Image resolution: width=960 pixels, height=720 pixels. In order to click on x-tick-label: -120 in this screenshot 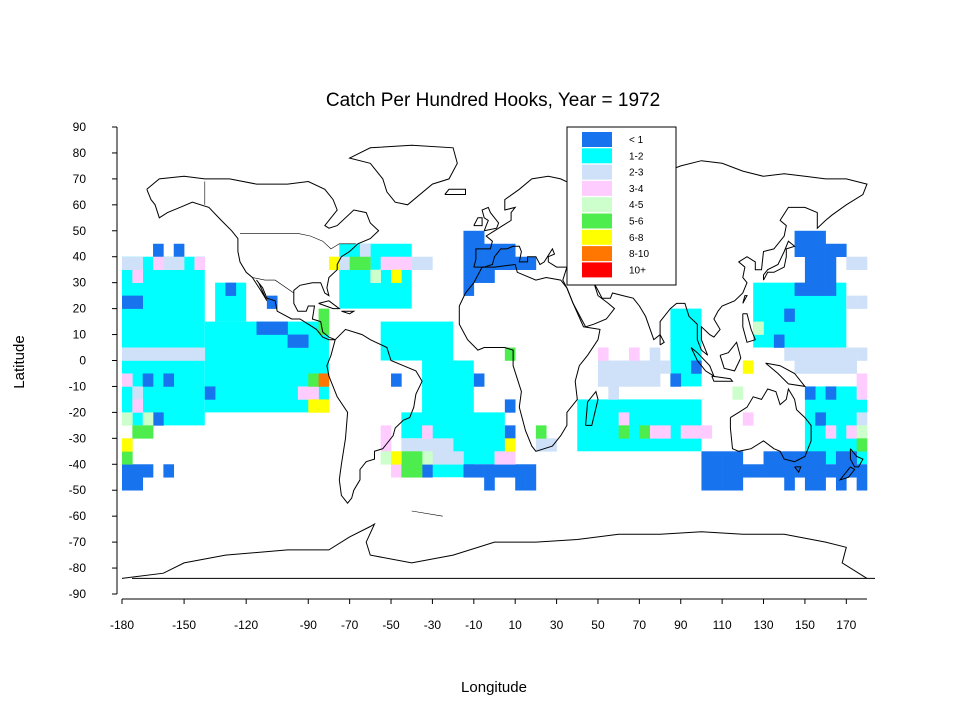, I will do `click(246, 625)`.